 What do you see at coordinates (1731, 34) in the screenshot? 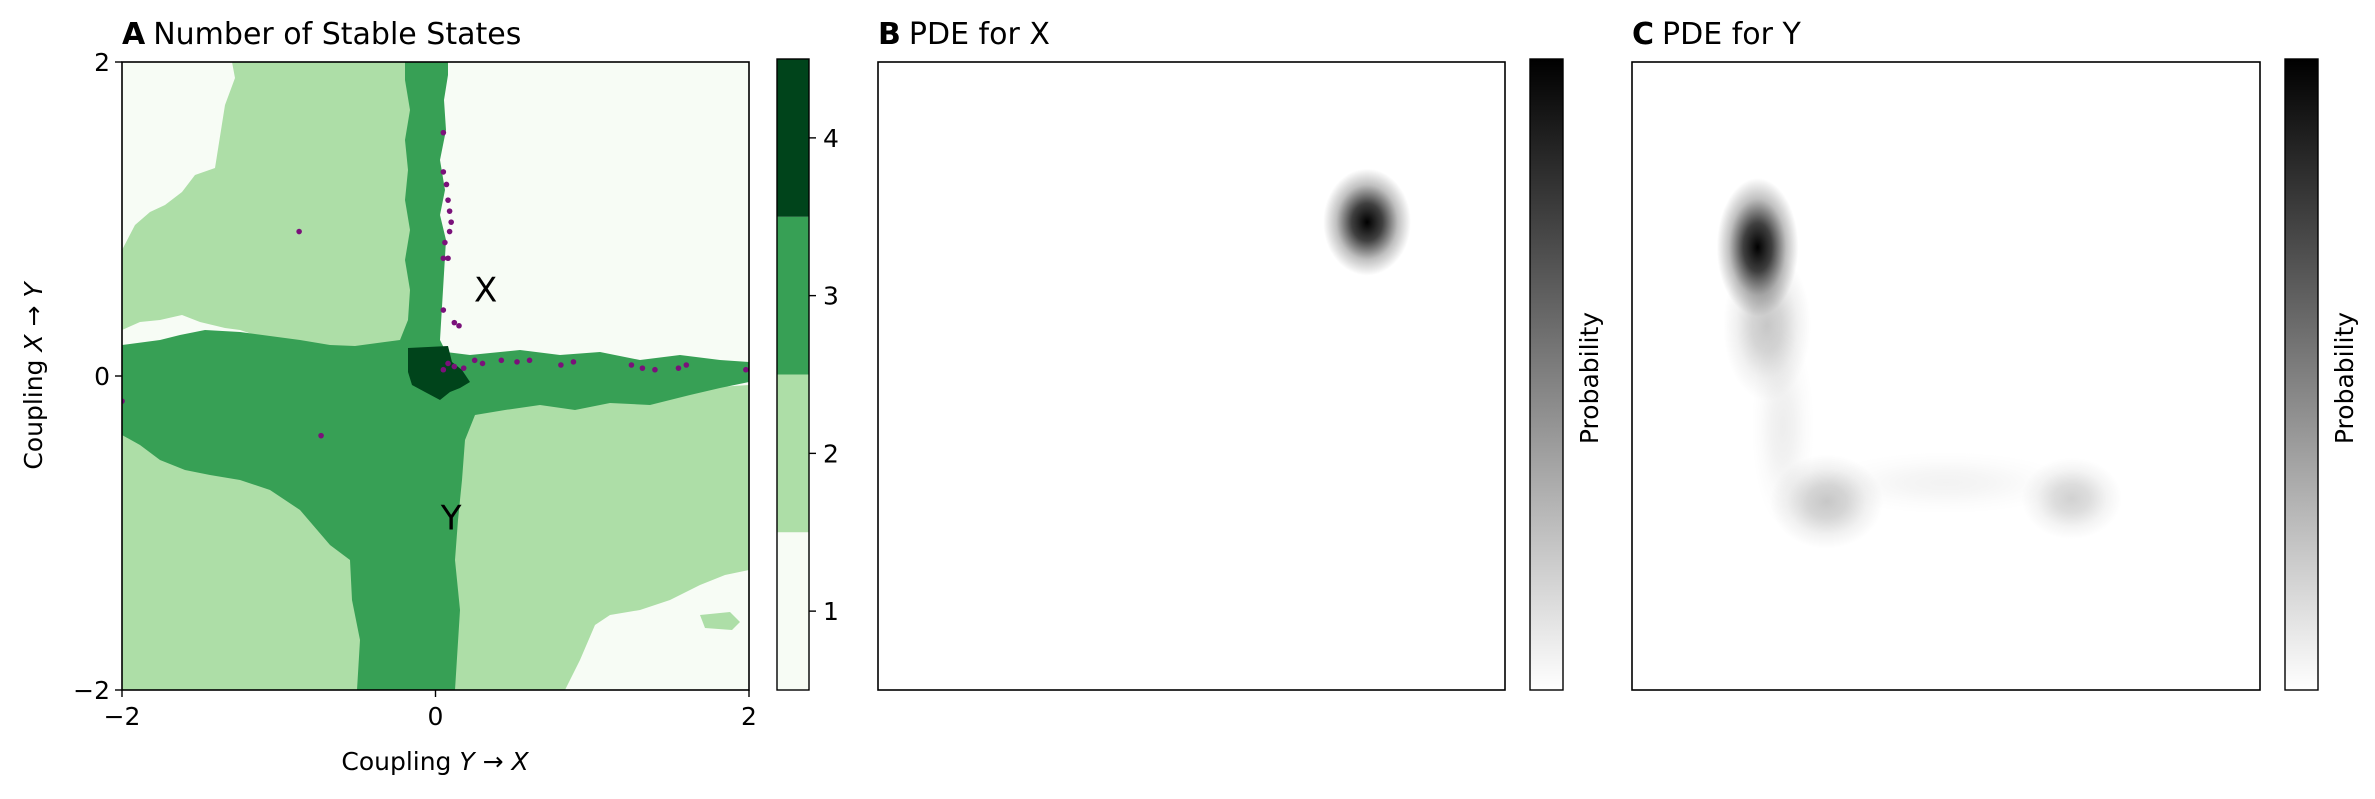
I see `panel-c-title-text: PDE for Y` at bounding box center [1731, 34].